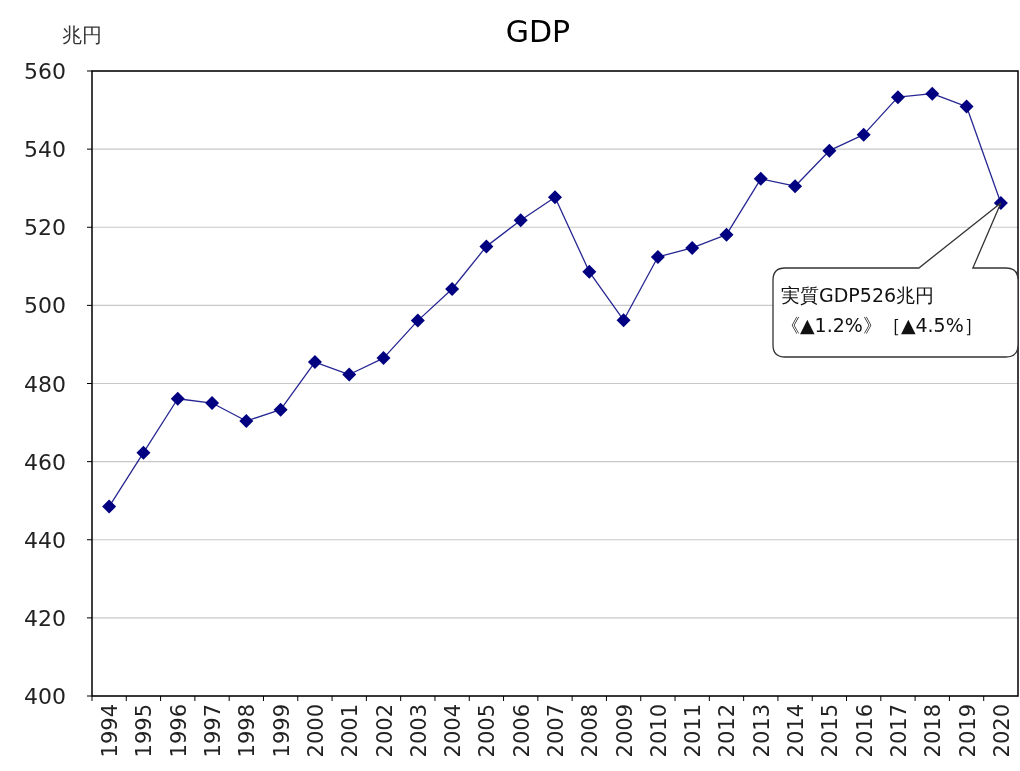 The width and height of the screenshot is (1020, 771). Describe the element at coordinates (882, 325) in the screenshot. I see `annotation: 《▲1.2%》［▲4.5%］` at that location.